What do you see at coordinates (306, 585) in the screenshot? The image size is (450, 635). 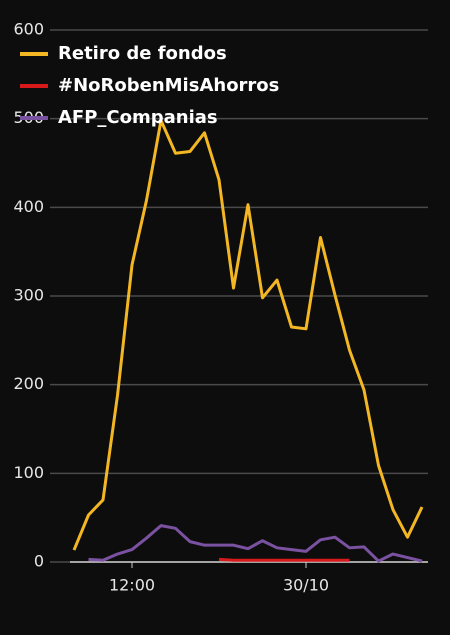 I see `x-tick-label: 30/10` at bounding box center [306, 585].